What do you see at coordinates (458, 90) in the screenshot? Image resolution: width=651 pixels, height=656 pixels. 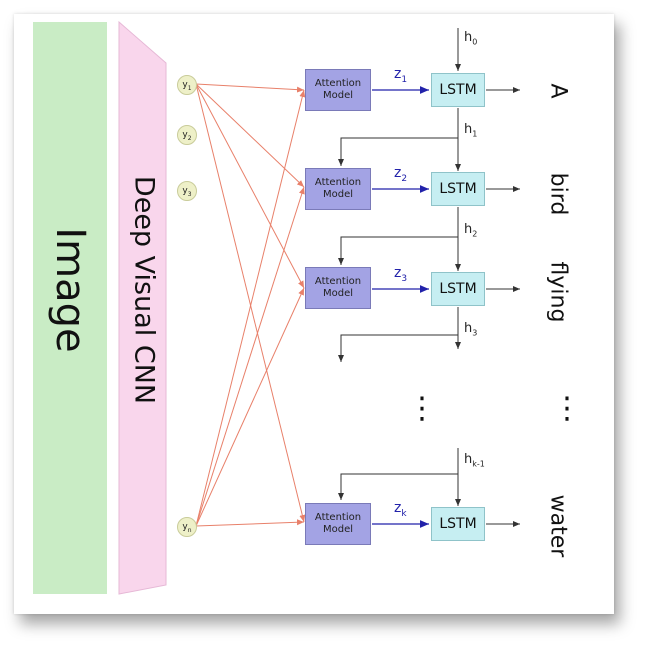 I see `lstm-cell-1: LSTM` at bounding box center [458, 90].